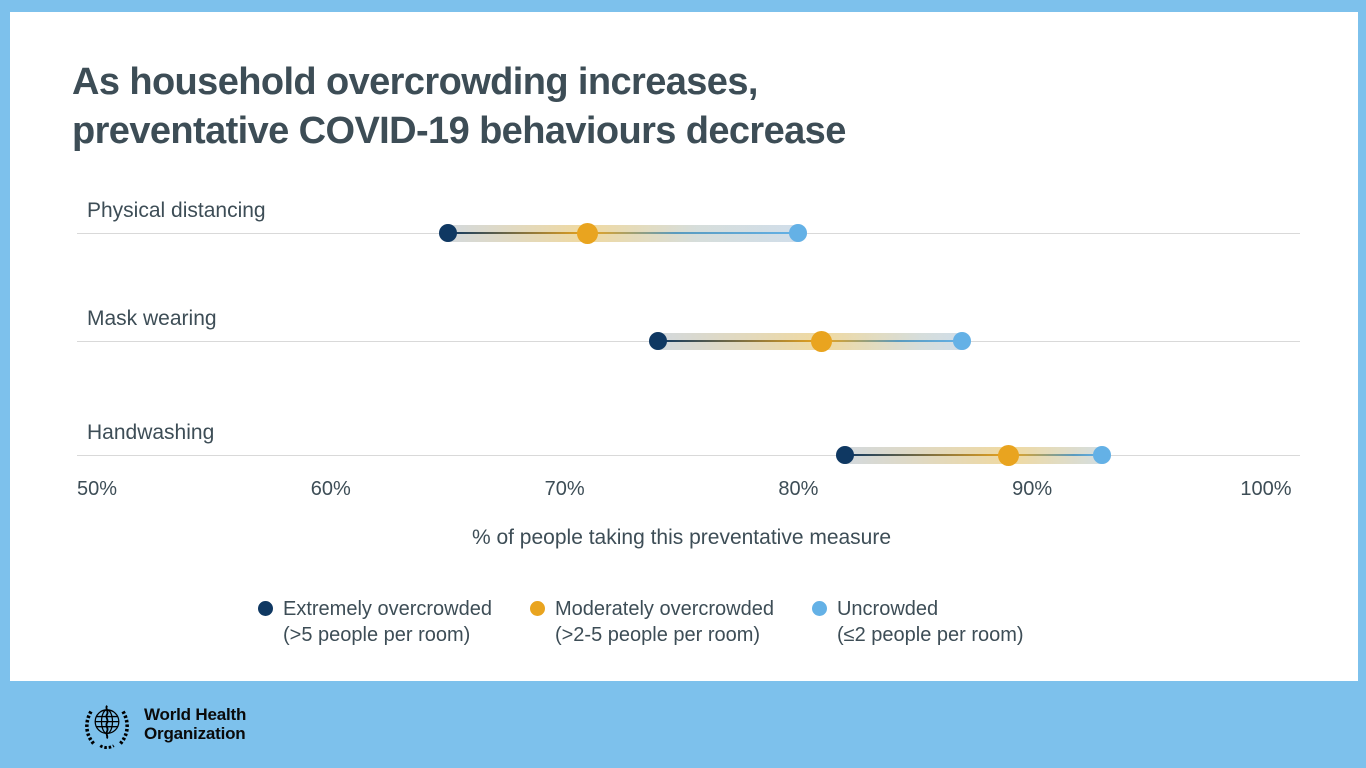  Describe the element at coordinates (564, 489) in the screenshot. I see `x-axis-tick-label: 70%` at that location.